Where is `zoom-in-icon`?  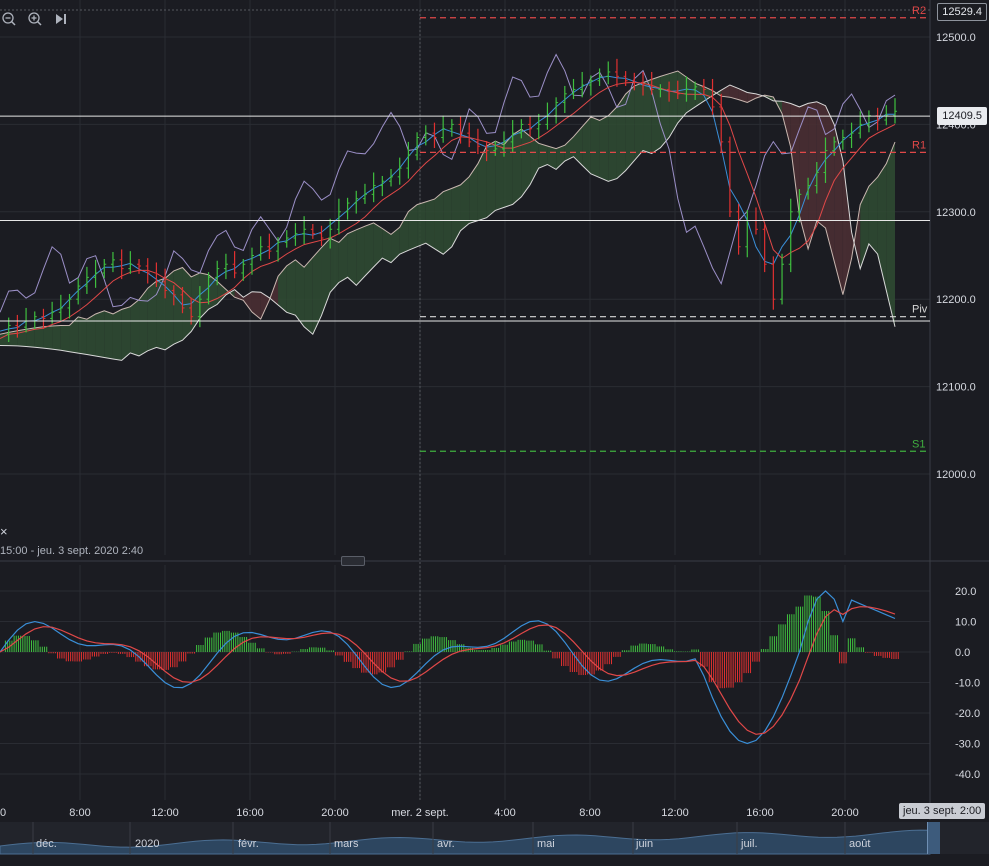
zoom-in-icon is located at coordinates (35, 19).